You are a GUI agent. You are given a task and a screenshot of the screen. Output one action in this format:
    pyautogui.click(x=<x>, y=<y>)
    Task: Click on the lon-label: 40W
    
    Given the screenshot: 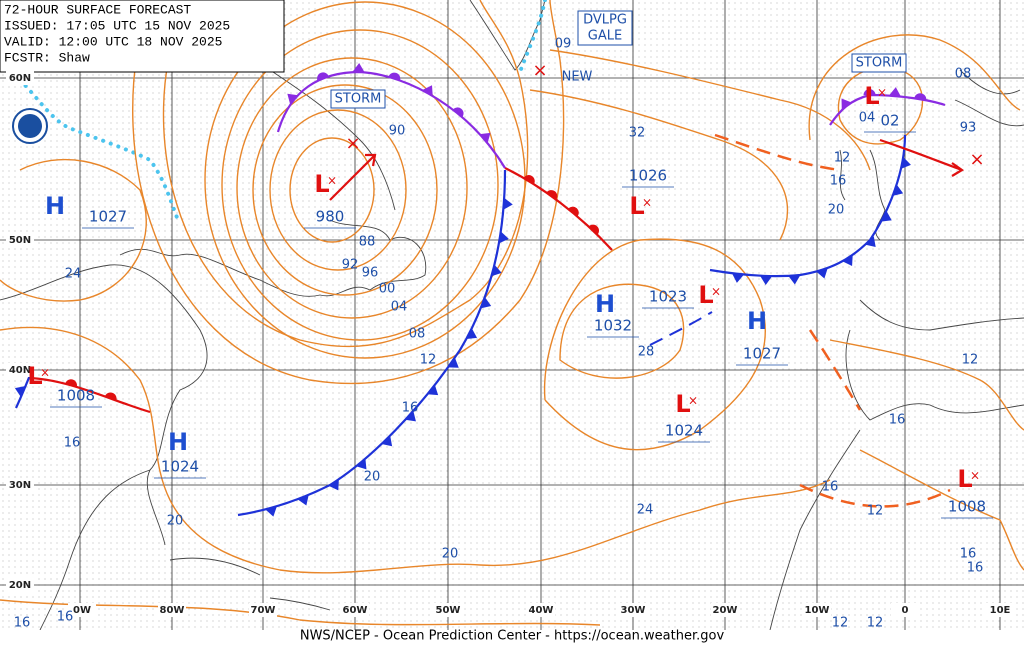 What is the action you would take?
    pyautogui.click(x=541, y=610)
    